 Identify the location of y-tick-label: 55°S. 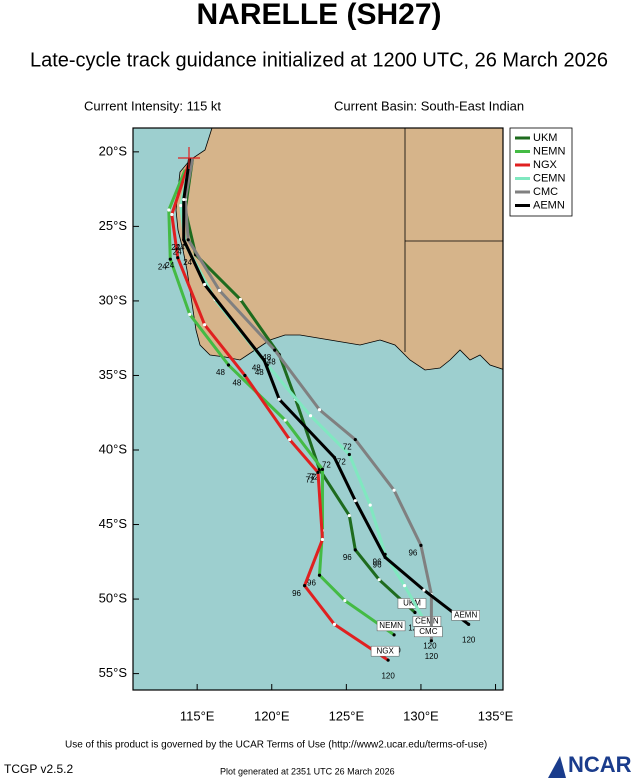
(113, 672).